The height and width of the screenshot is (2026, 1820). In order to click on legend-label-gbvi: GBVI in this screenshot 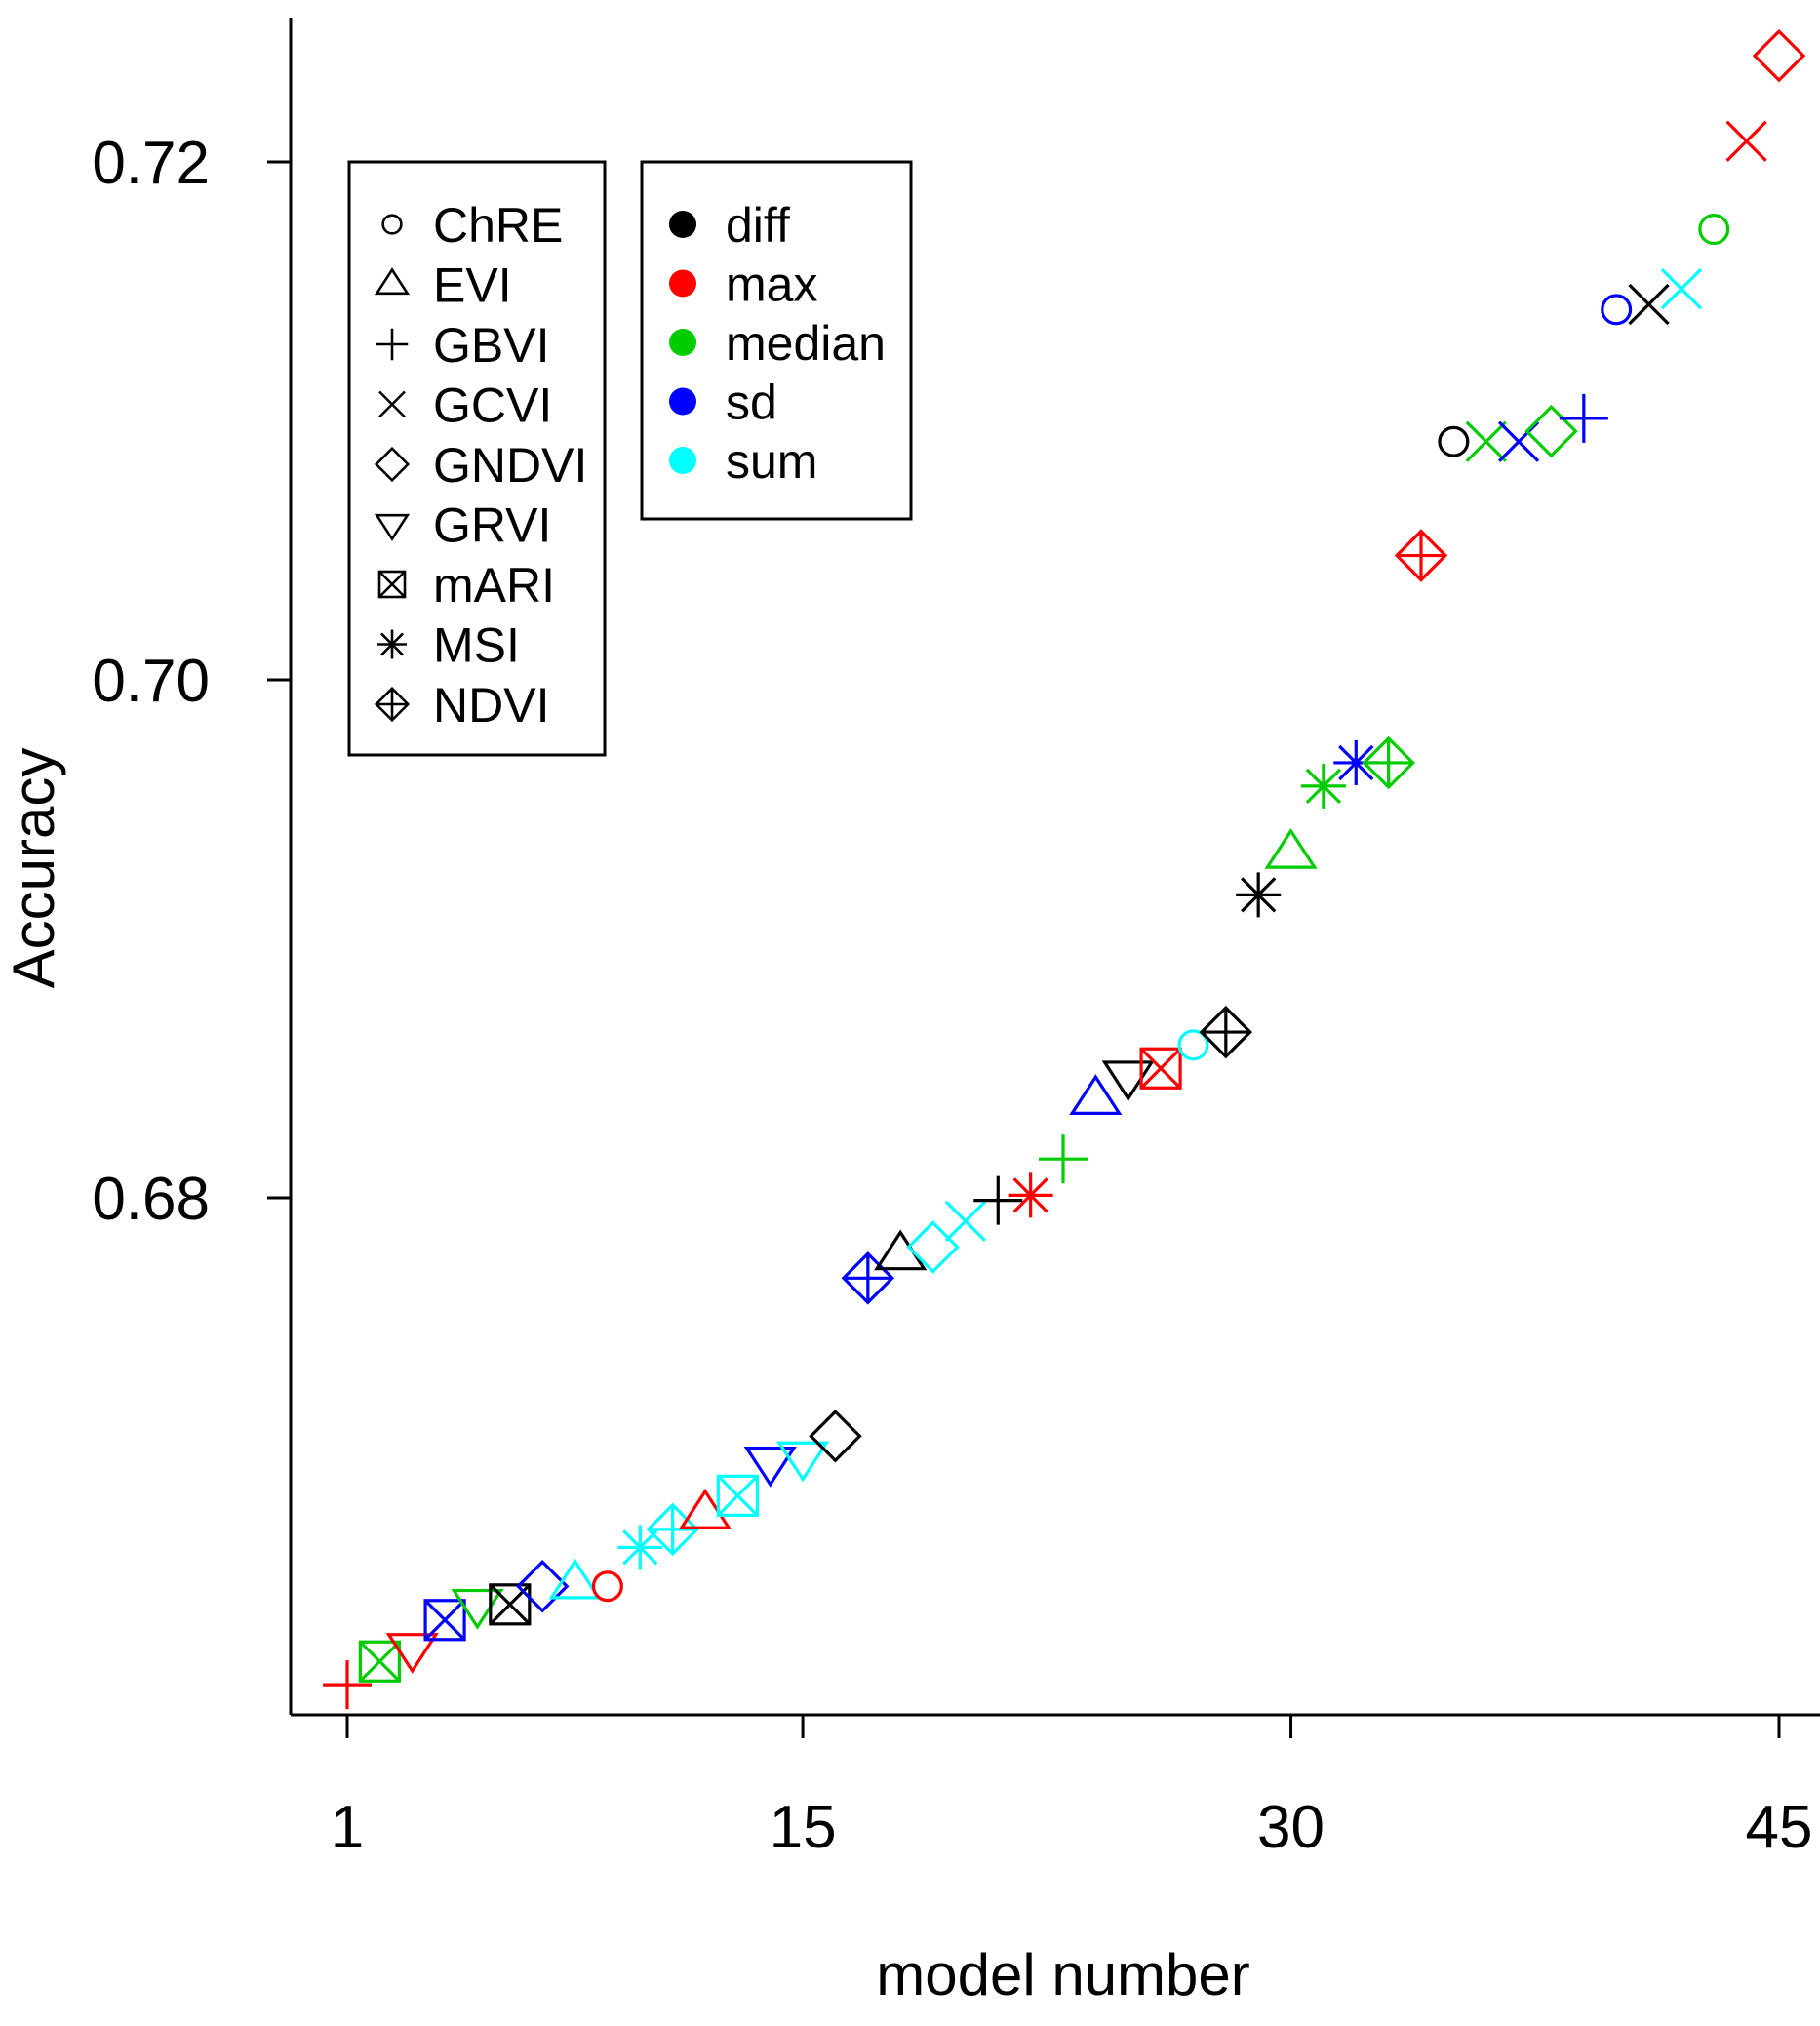, I will do `click(491, 345)`.